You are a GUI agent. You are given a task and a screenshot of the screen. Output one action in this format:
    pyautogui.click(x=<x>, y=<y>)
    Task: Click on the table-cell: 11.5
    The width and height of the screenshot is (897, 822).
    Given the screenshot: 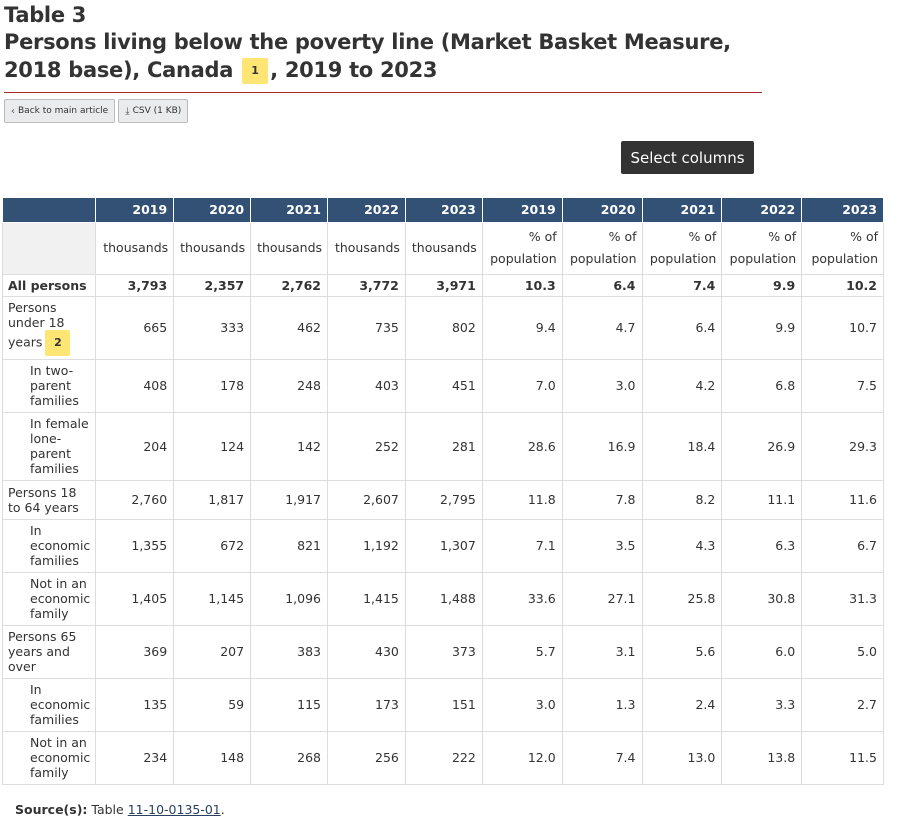 What is the action you would take?
    pyautogui.click(x=842, y=757)
    